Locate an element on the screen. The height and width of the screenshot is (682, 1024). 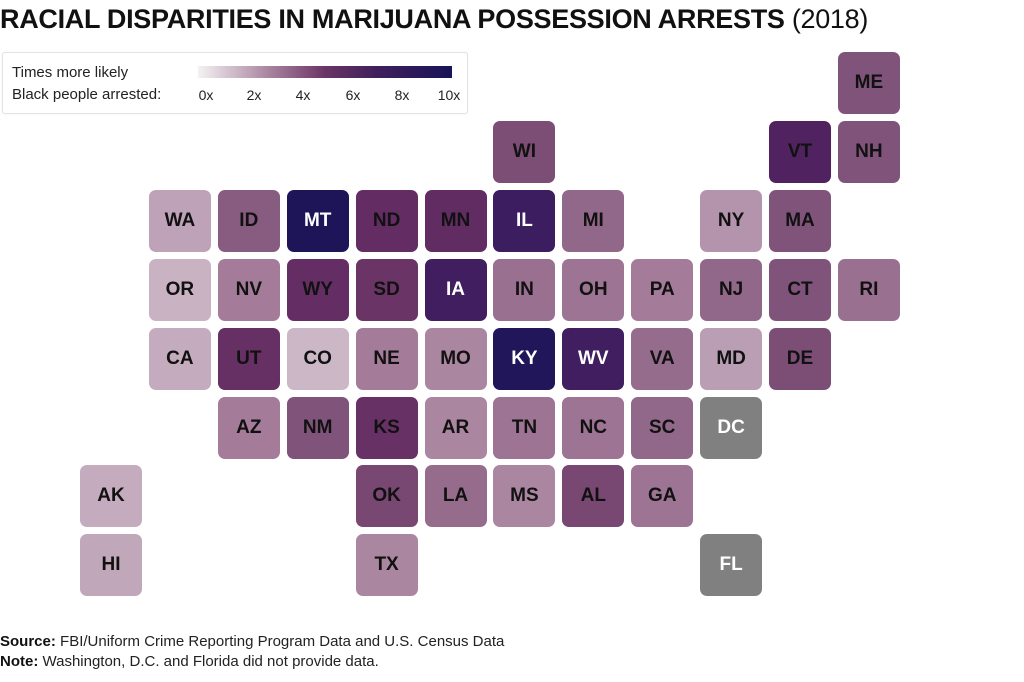
state-label: SD is located at coordinates (386, 289).